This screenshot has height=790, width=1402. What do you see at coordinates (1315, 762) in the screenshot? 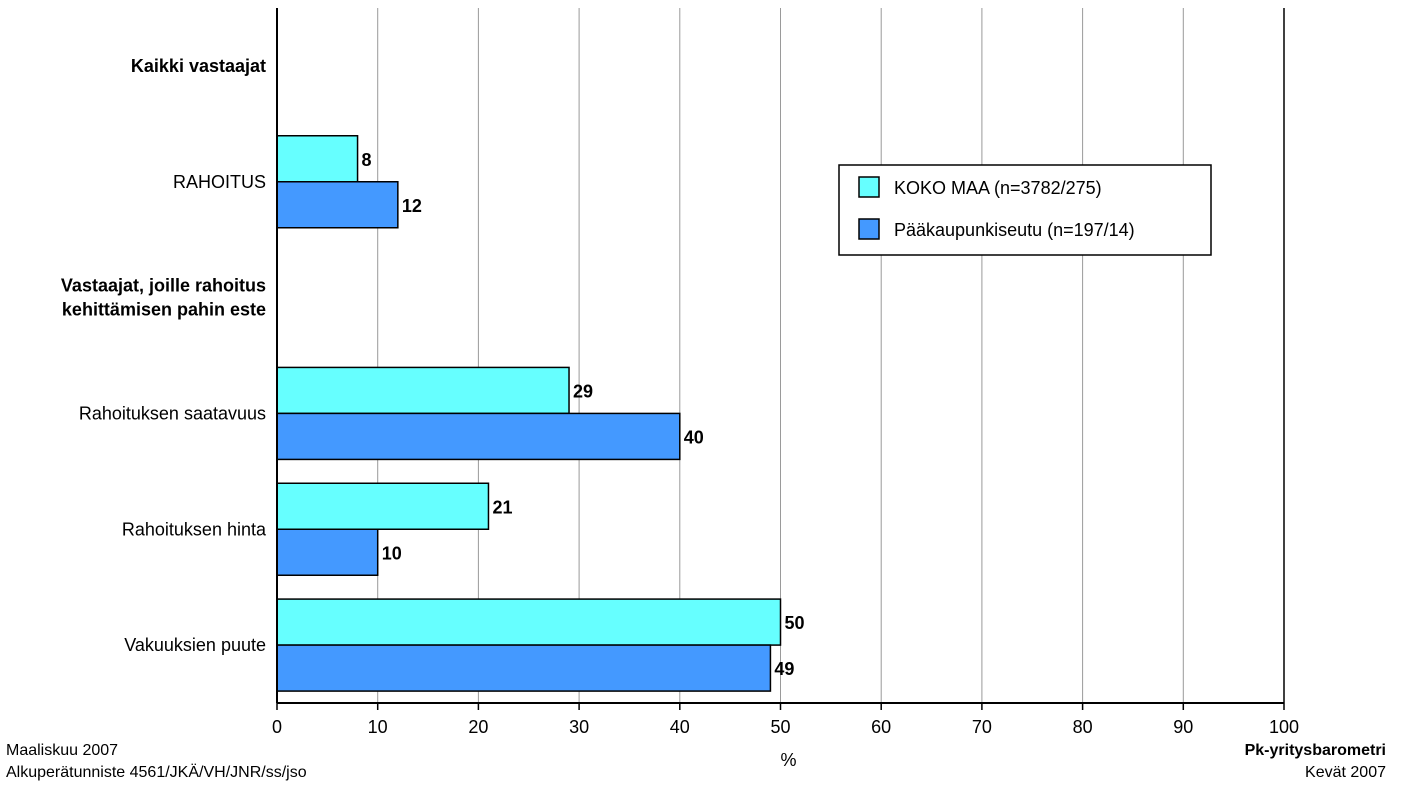
I see `footer-right: Pk-yritysbarometri Kevät 2007` at bounding box center [1315, 762].